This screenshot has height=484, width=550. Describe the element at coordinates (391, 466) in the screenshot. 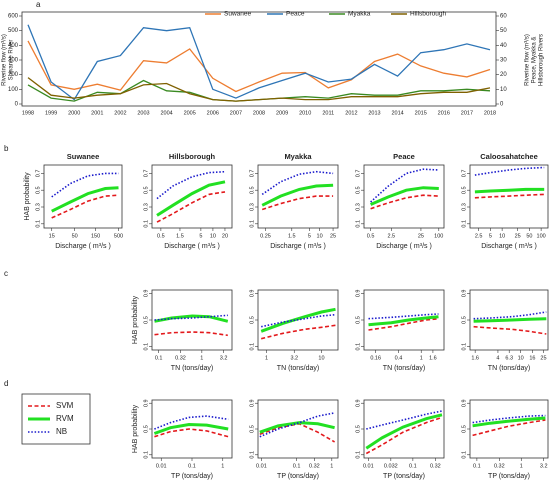

I see `x-tick-label: 0.032` at that location.